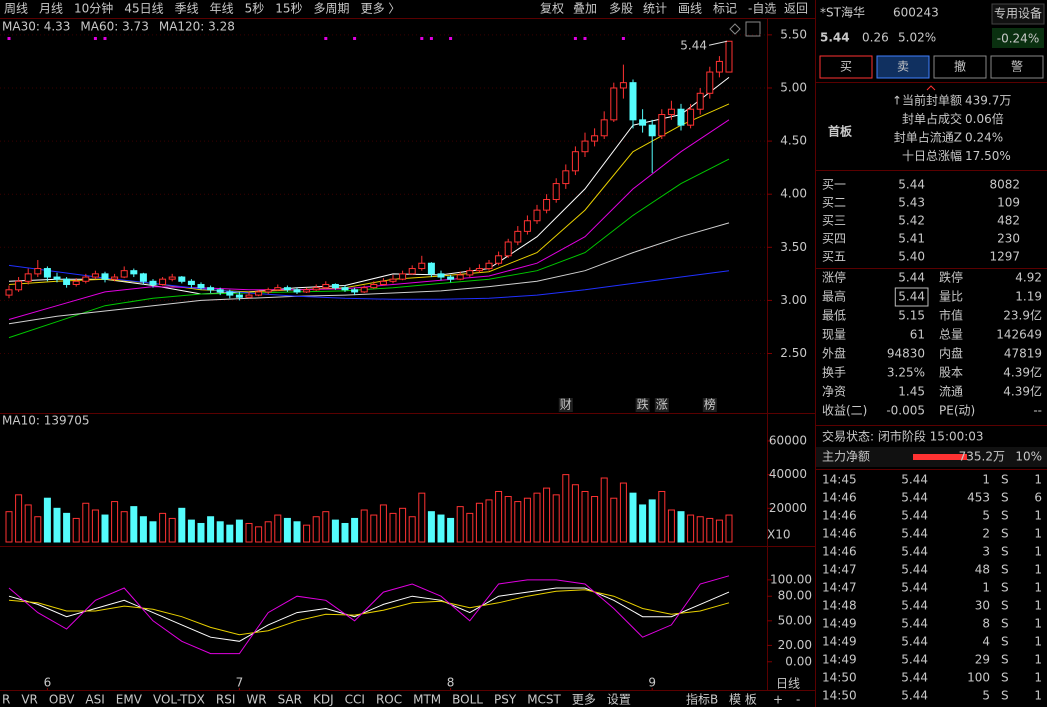  Describe the element at coordinates (256, 700) in the screenshot. I see `indicator-tab: WR` at that location.